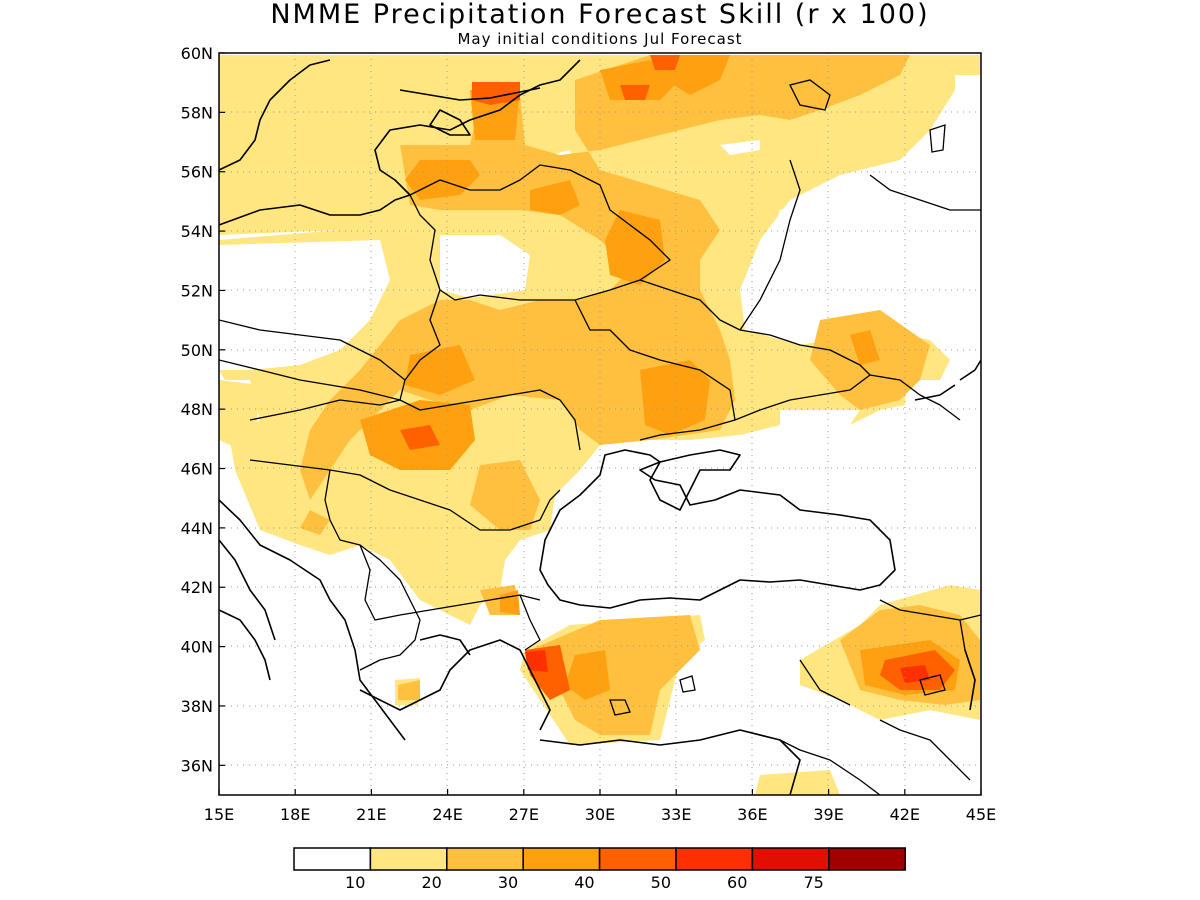 This screenshot has width=1200, height=900. I want to click on lon-label: 15E, so click(219, 814).